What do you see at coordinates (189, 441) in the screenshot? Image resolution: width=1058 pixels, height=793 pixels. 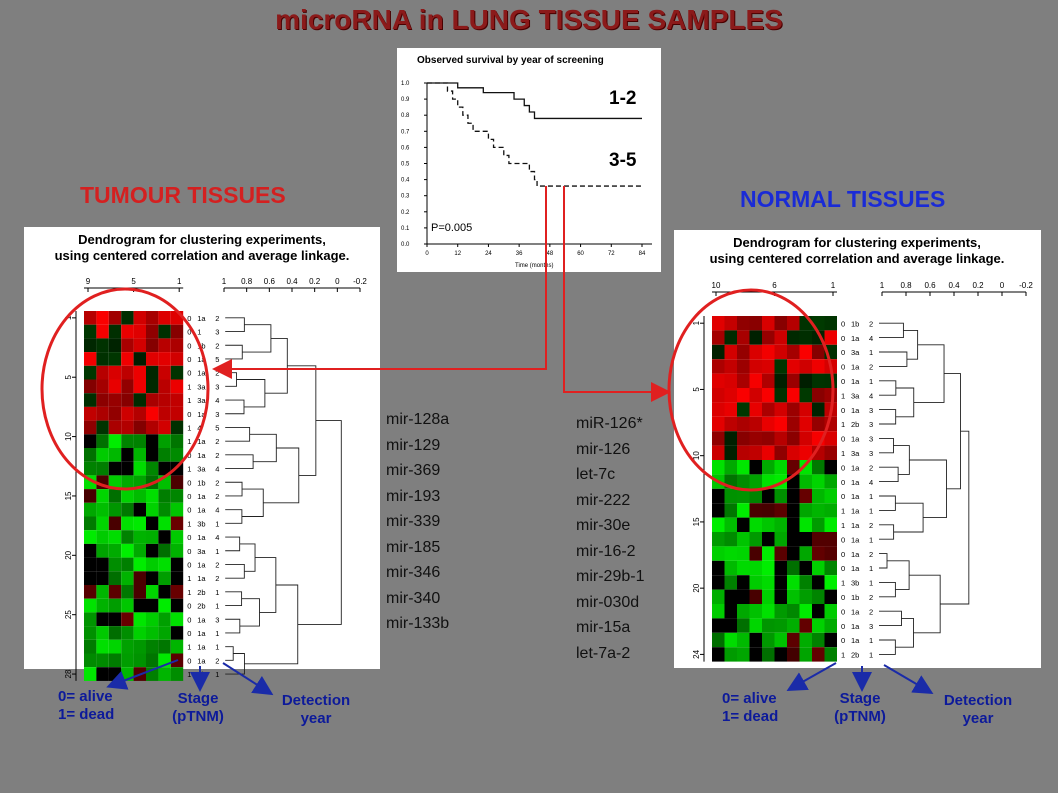 I see `t-status-label: 1` at bounding box center [189, 441].